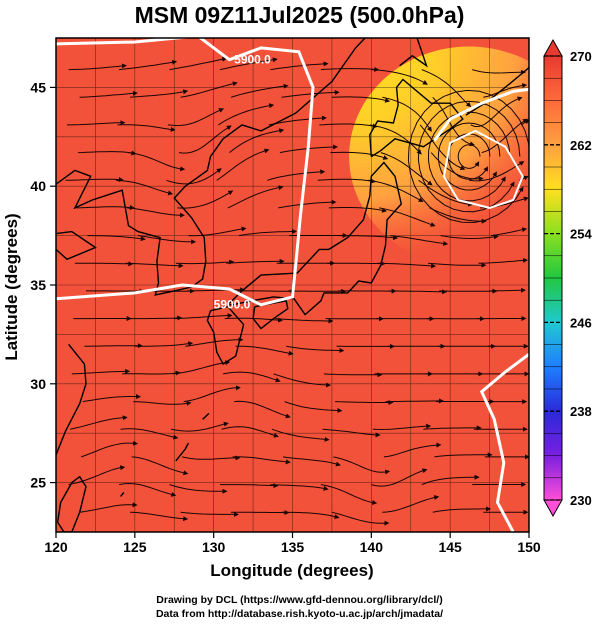 The width and height of the screenshot is (599, 625). I want to click on colorbar: 270 262 254 246 238 230, so click(567, 278).